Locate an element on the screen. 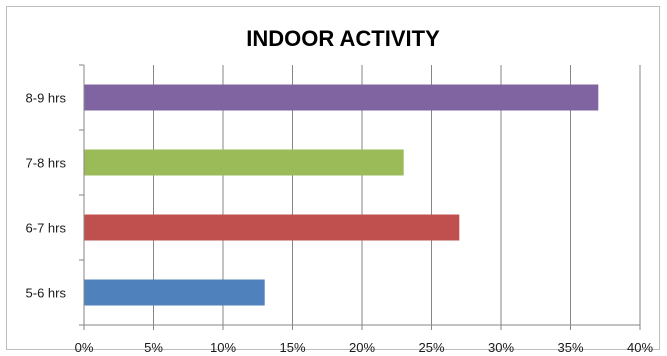 Image resolution: width=667 pixels, height=356 pixels. x-tick-label: 35% is located at coordinates (570, 347).